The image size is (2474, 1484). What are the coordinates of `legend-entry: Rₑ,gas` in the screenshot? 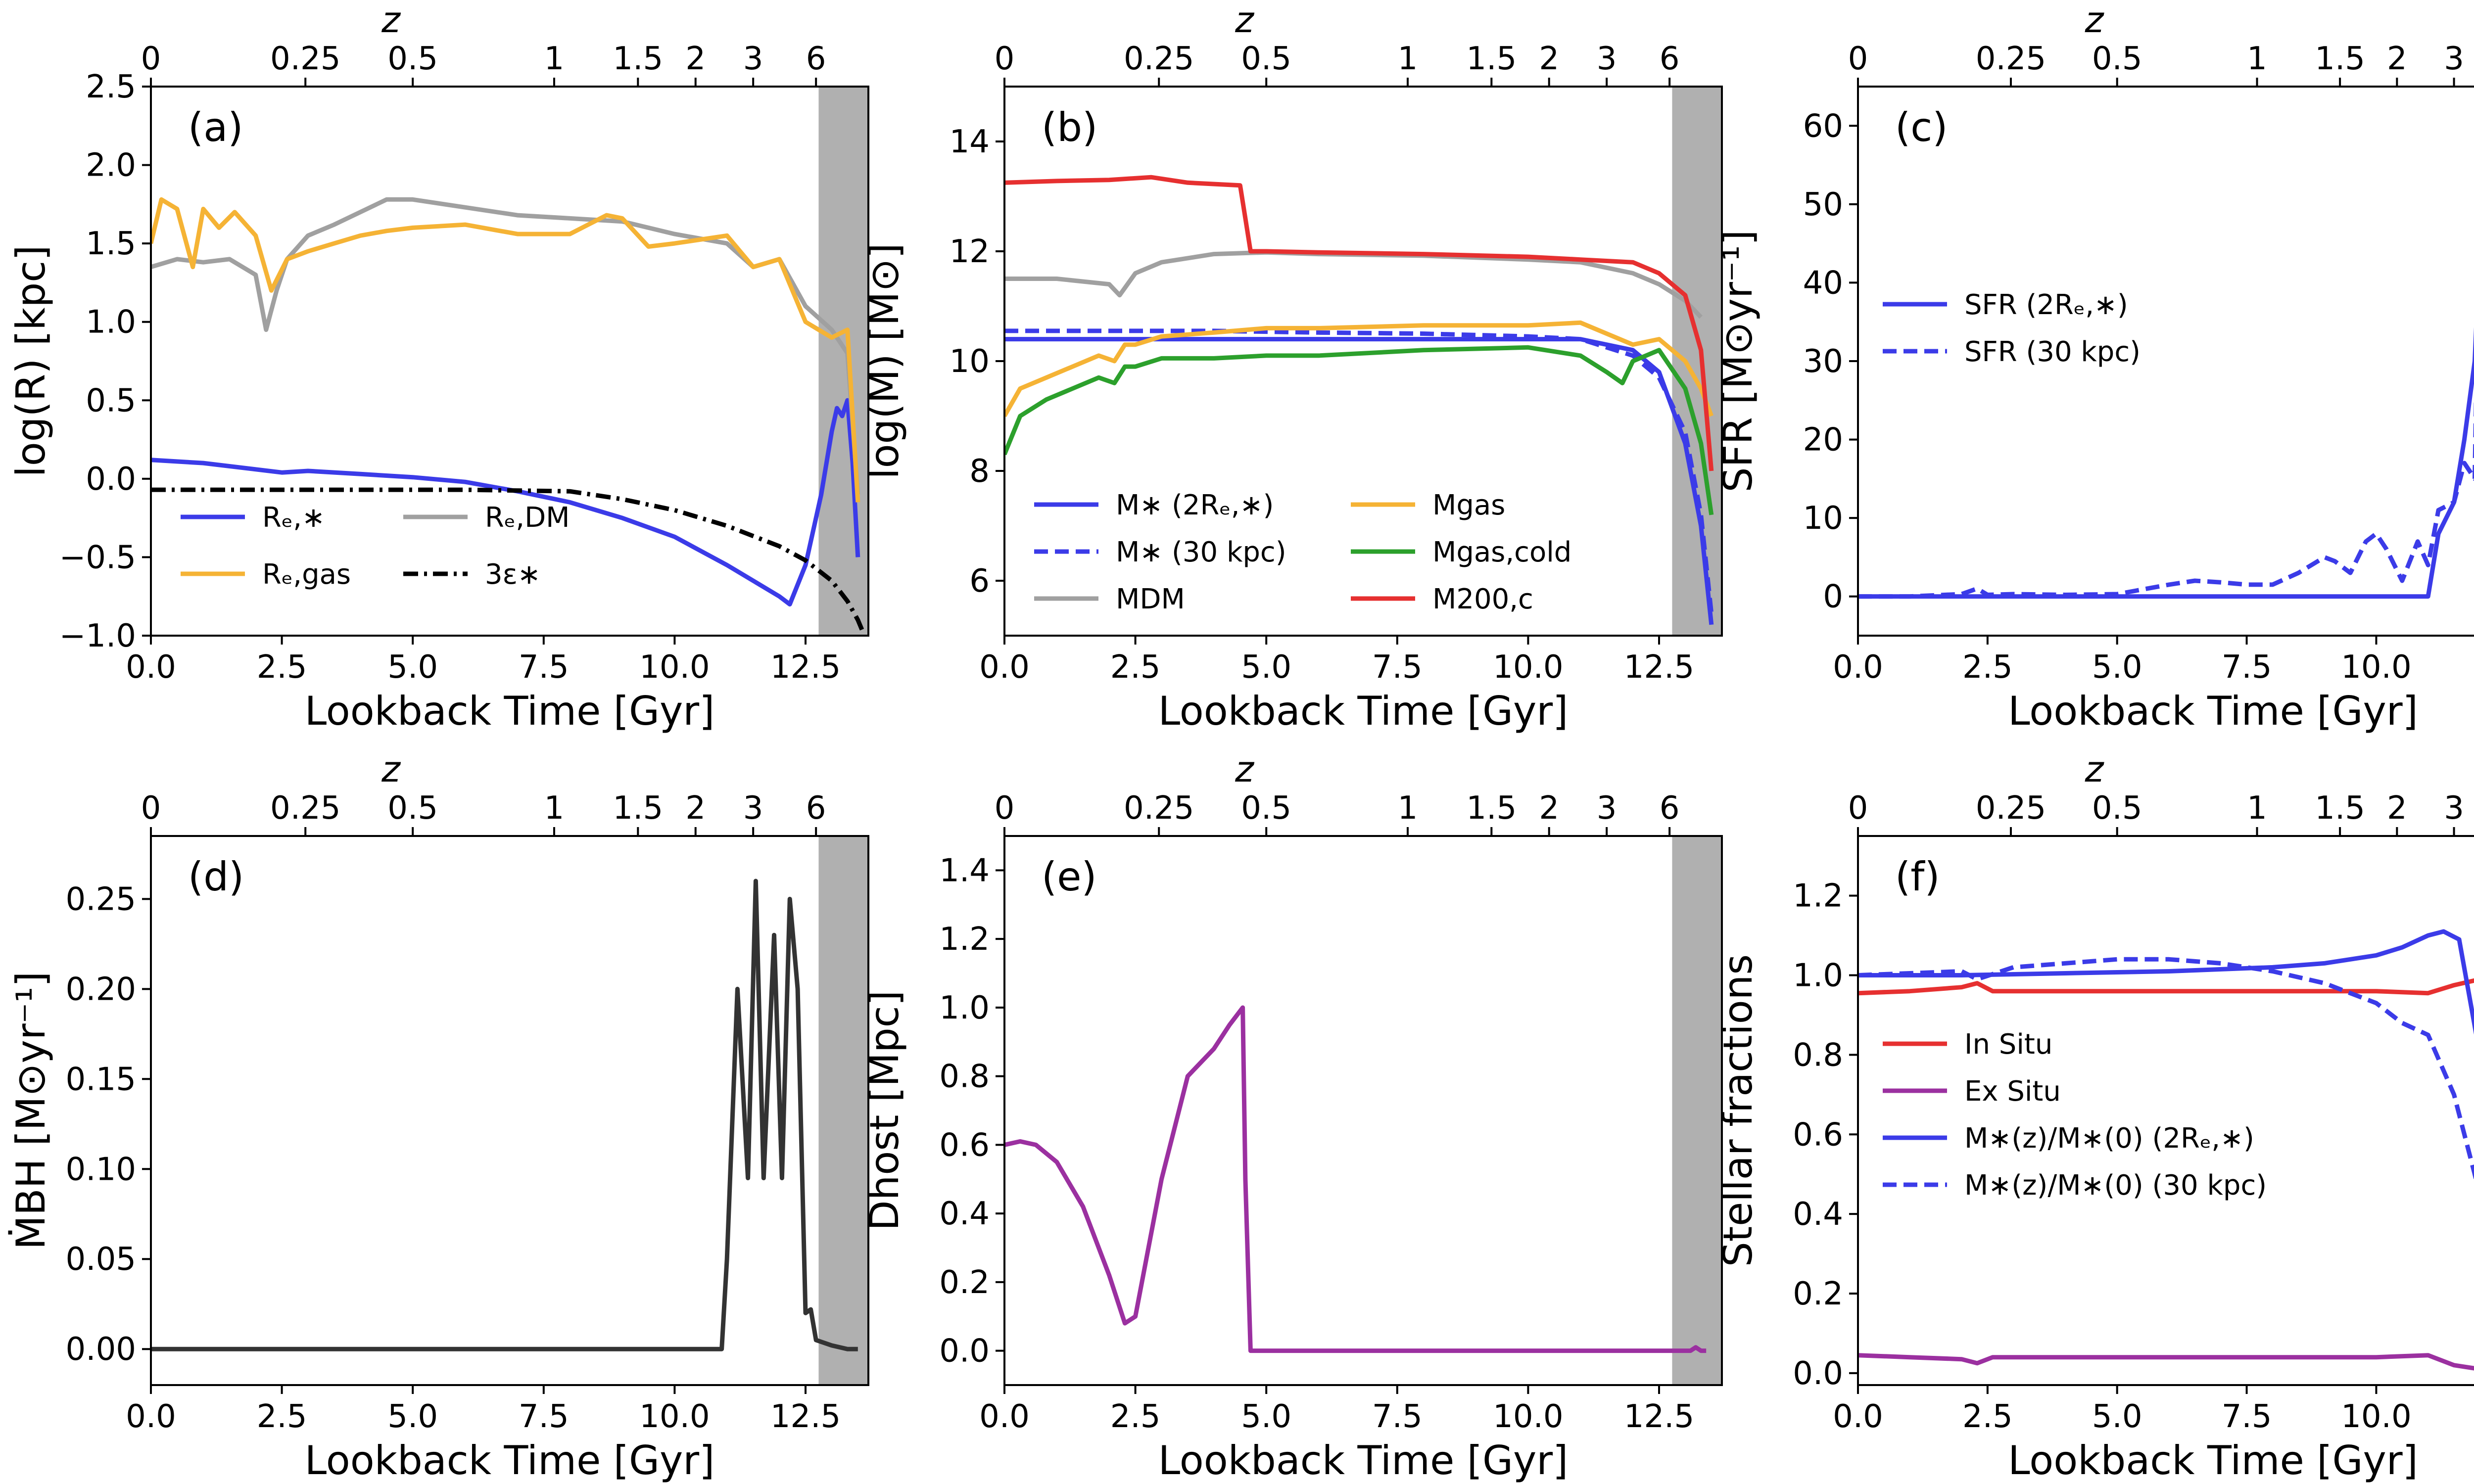 It's located at (307, 574).